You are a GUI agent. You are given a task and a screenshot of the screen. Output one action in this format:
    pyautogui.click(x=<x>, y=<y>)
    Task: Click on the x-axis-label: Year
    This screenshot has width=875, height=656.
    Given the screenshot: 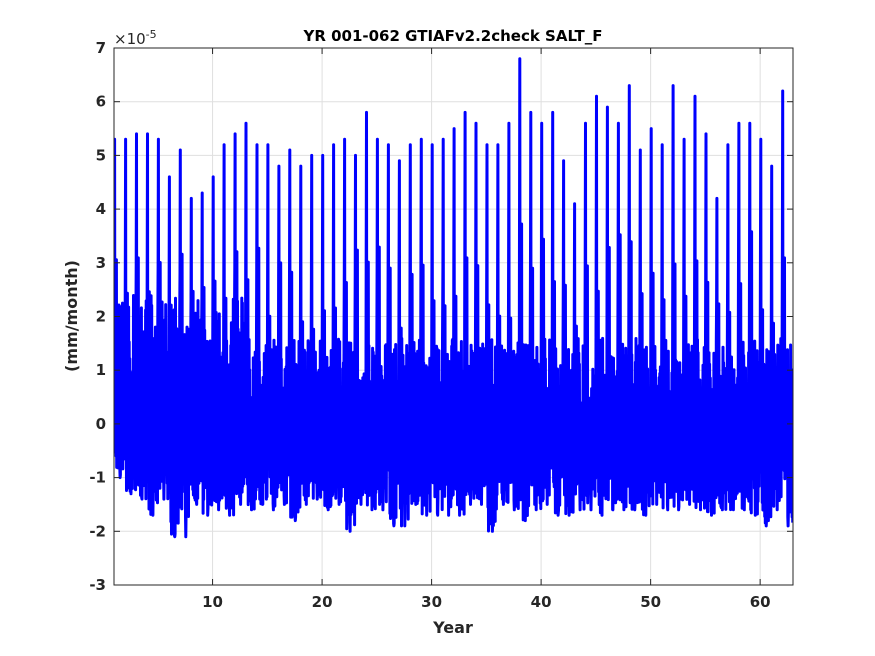 What is the action you would take?
    pyautogui.click(x=452, y=627)
    